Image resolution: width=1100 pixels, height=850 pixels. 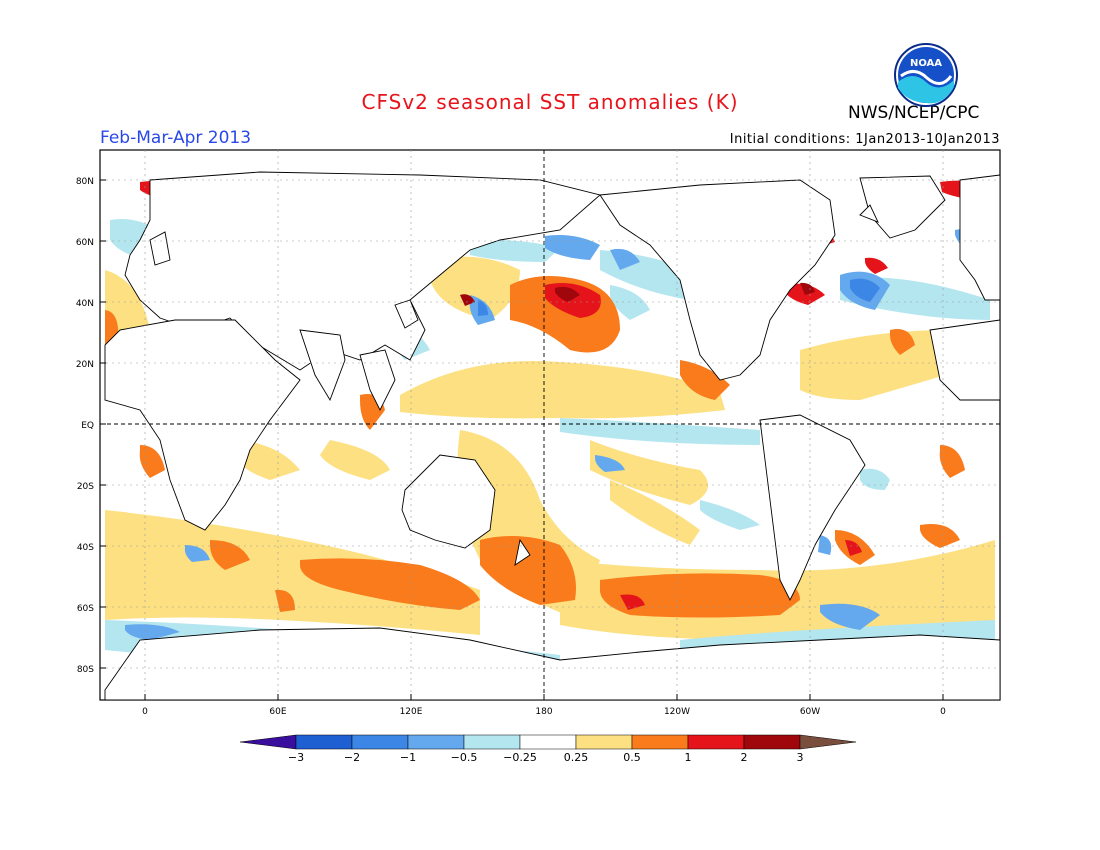 I want to click on longitude-labels: 0 60E 120E 180 120W 60W 0, so click(x=544, y=712).